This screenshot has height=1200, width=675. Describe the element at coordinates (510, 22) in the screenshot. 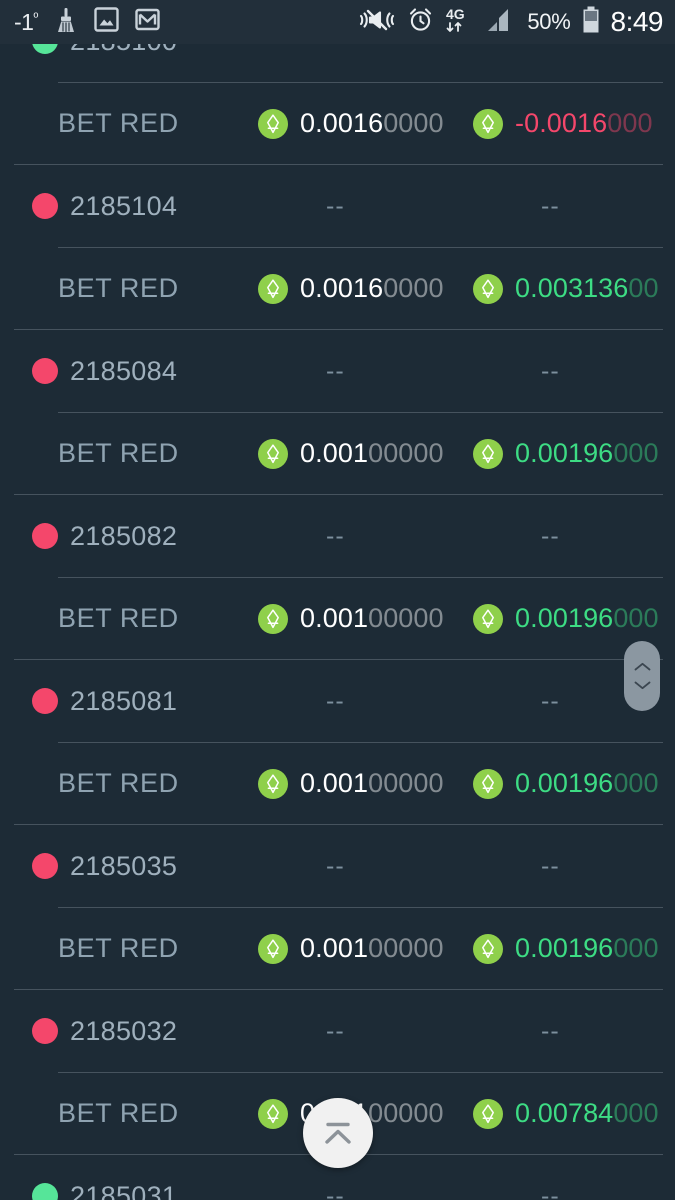

I see `status-bar-right: 4G 50%` at that location.